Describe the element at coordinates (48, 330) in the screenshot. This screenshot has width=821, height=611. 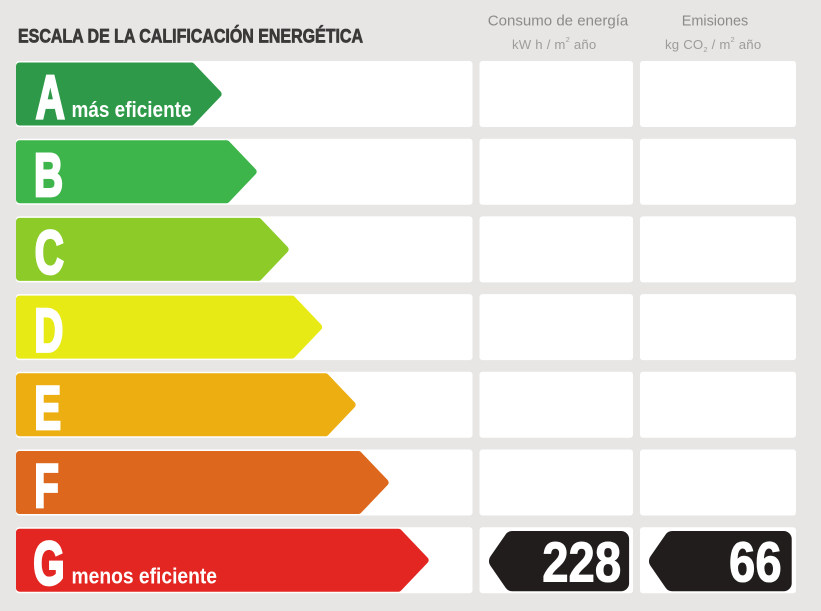
I see `svg-text: D` at that location.